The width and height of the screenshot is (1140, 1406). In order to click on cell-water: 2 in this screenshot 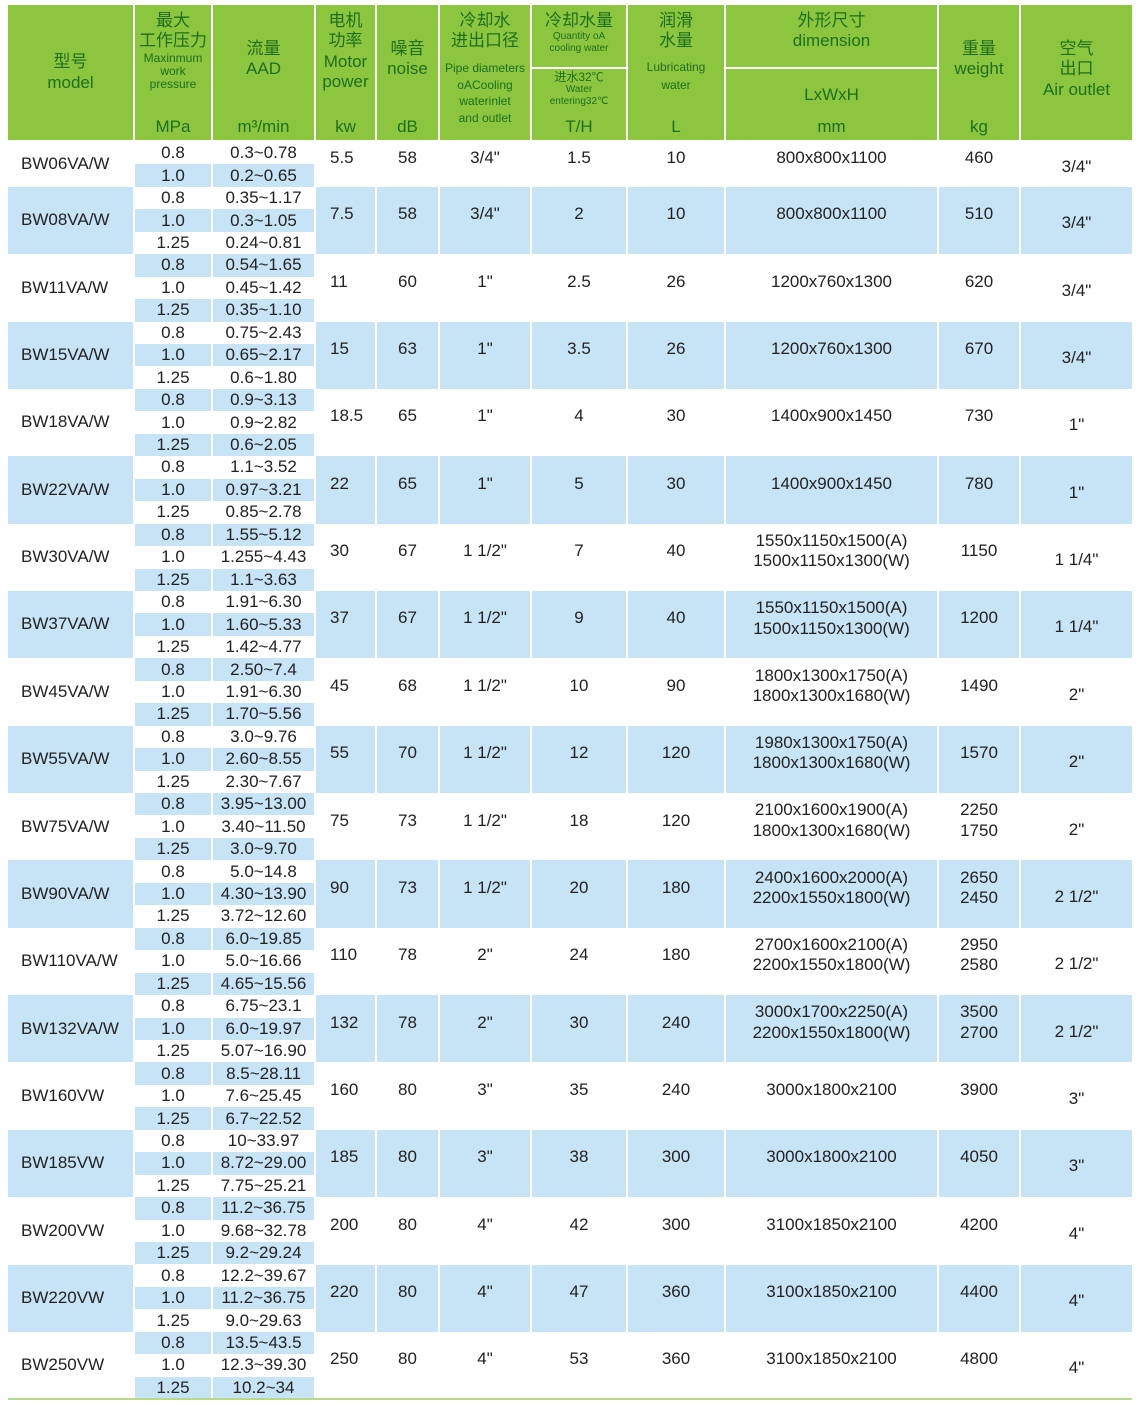, I will do `click(580, 220)`.